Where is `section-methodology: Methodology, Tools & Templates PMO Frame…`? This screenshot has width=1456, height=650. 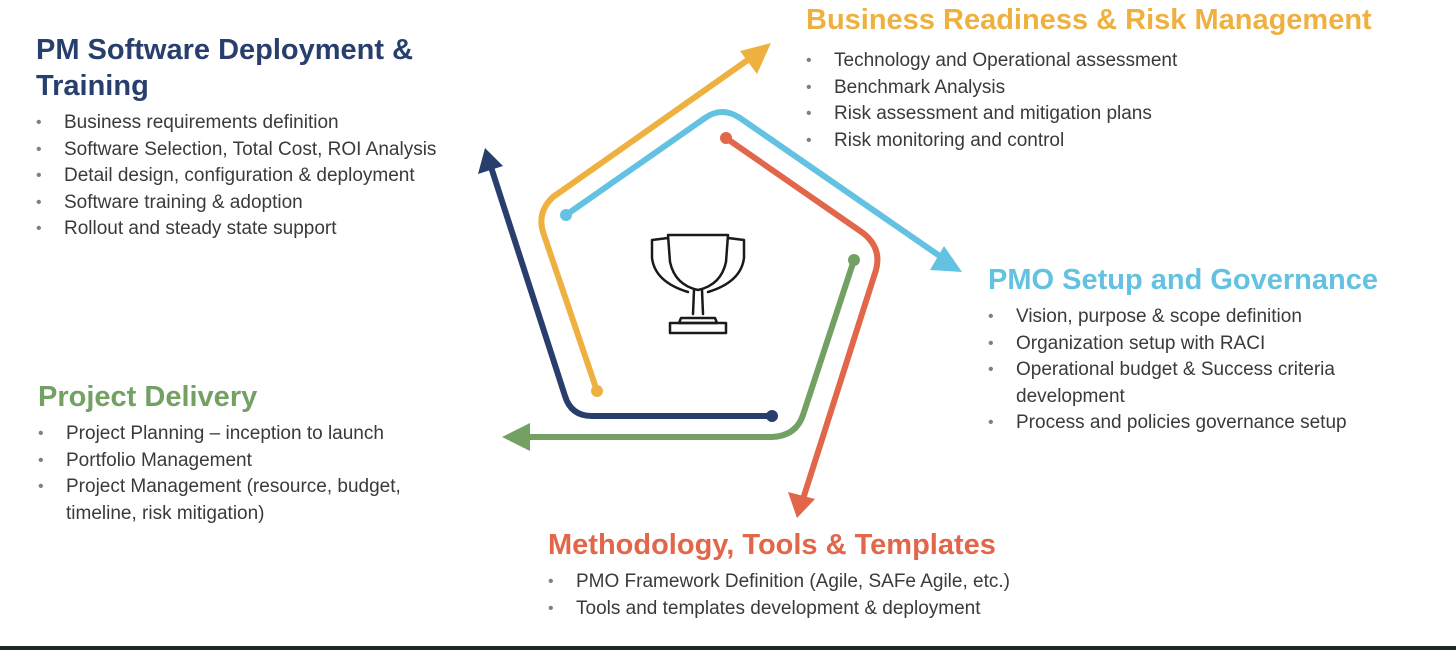
section-methodology: Methodology, Tools & Templates PMO Frame… is located at coordinates (828, 574).